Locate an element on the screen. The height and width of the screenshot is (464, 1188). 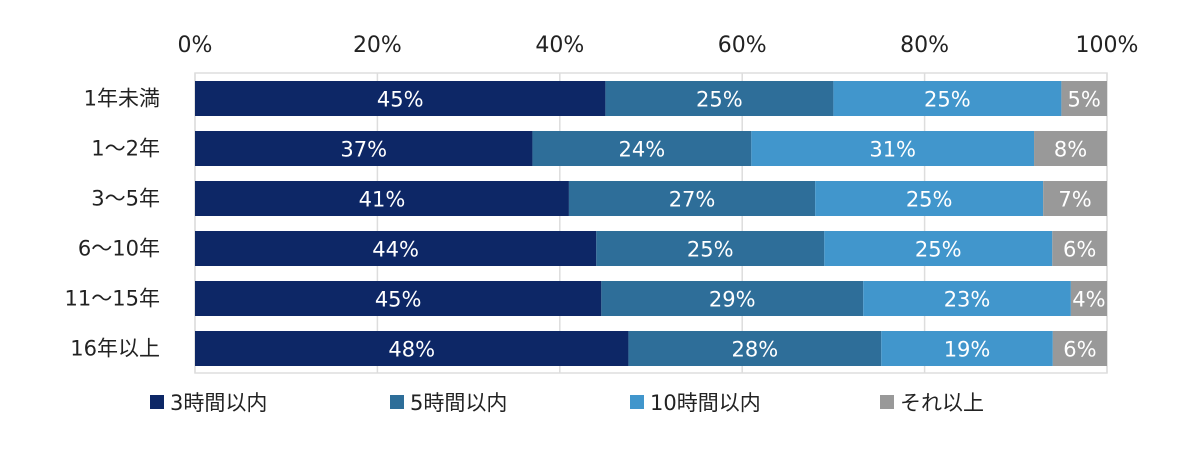
data-label: 24% is located at coordinates (642, 150).